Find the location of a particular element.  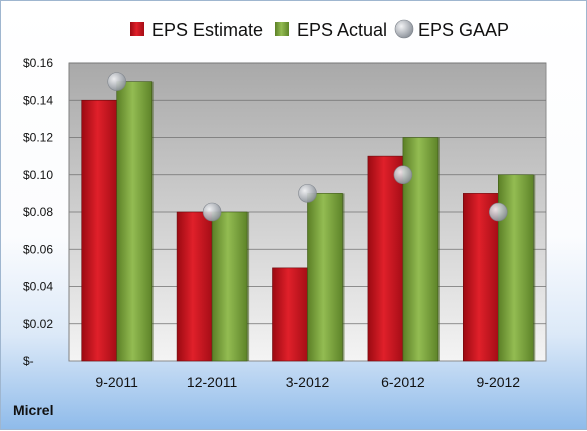

x-tick-label: 9-2012 is located at coordinates (499, 382).